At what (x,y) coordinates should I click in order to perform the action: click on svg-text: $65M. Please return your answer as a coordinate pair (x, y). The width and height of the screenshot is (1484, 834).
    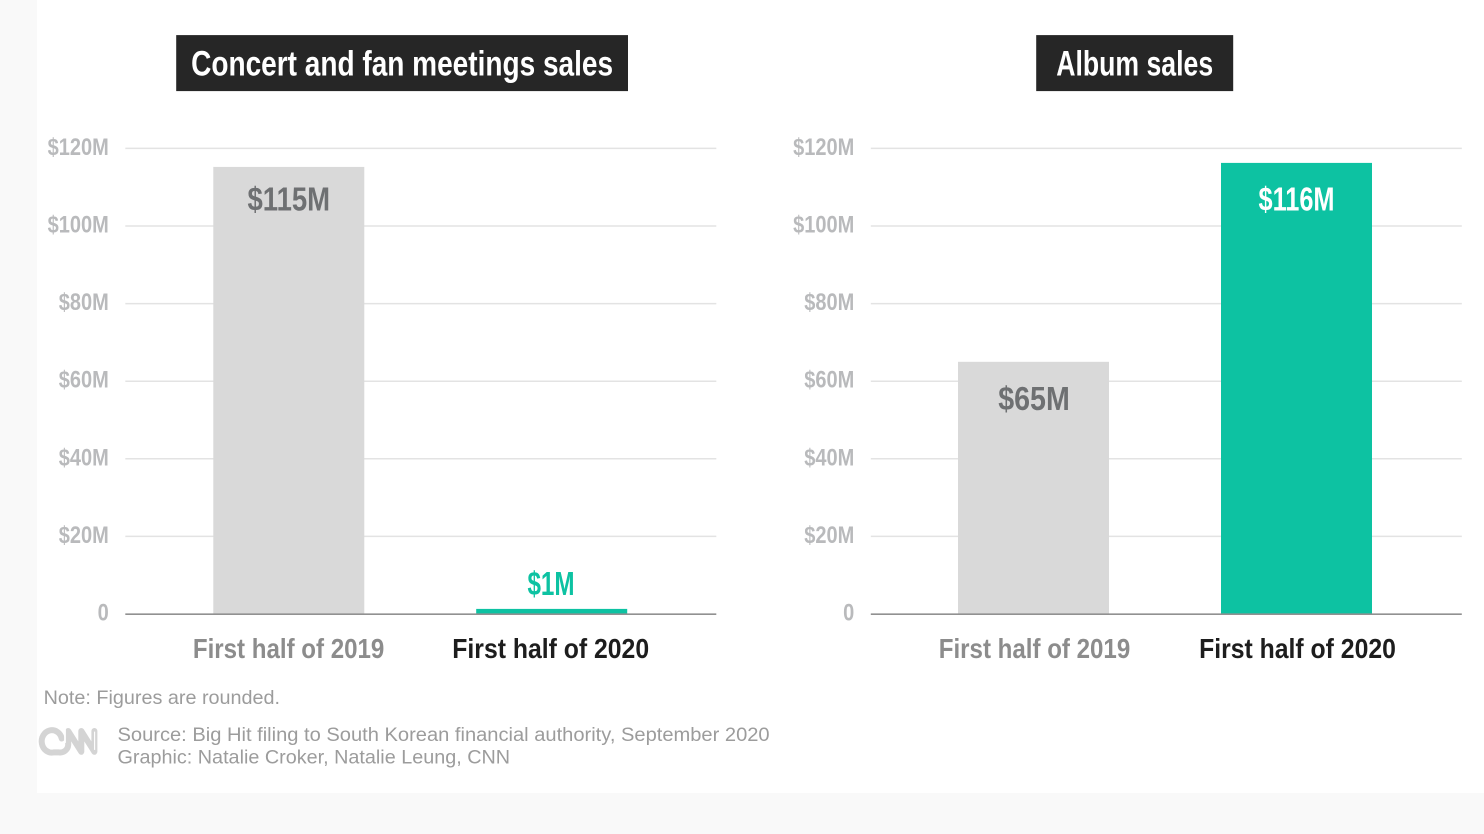
    Looking at the image, I should click on (1034, 399).